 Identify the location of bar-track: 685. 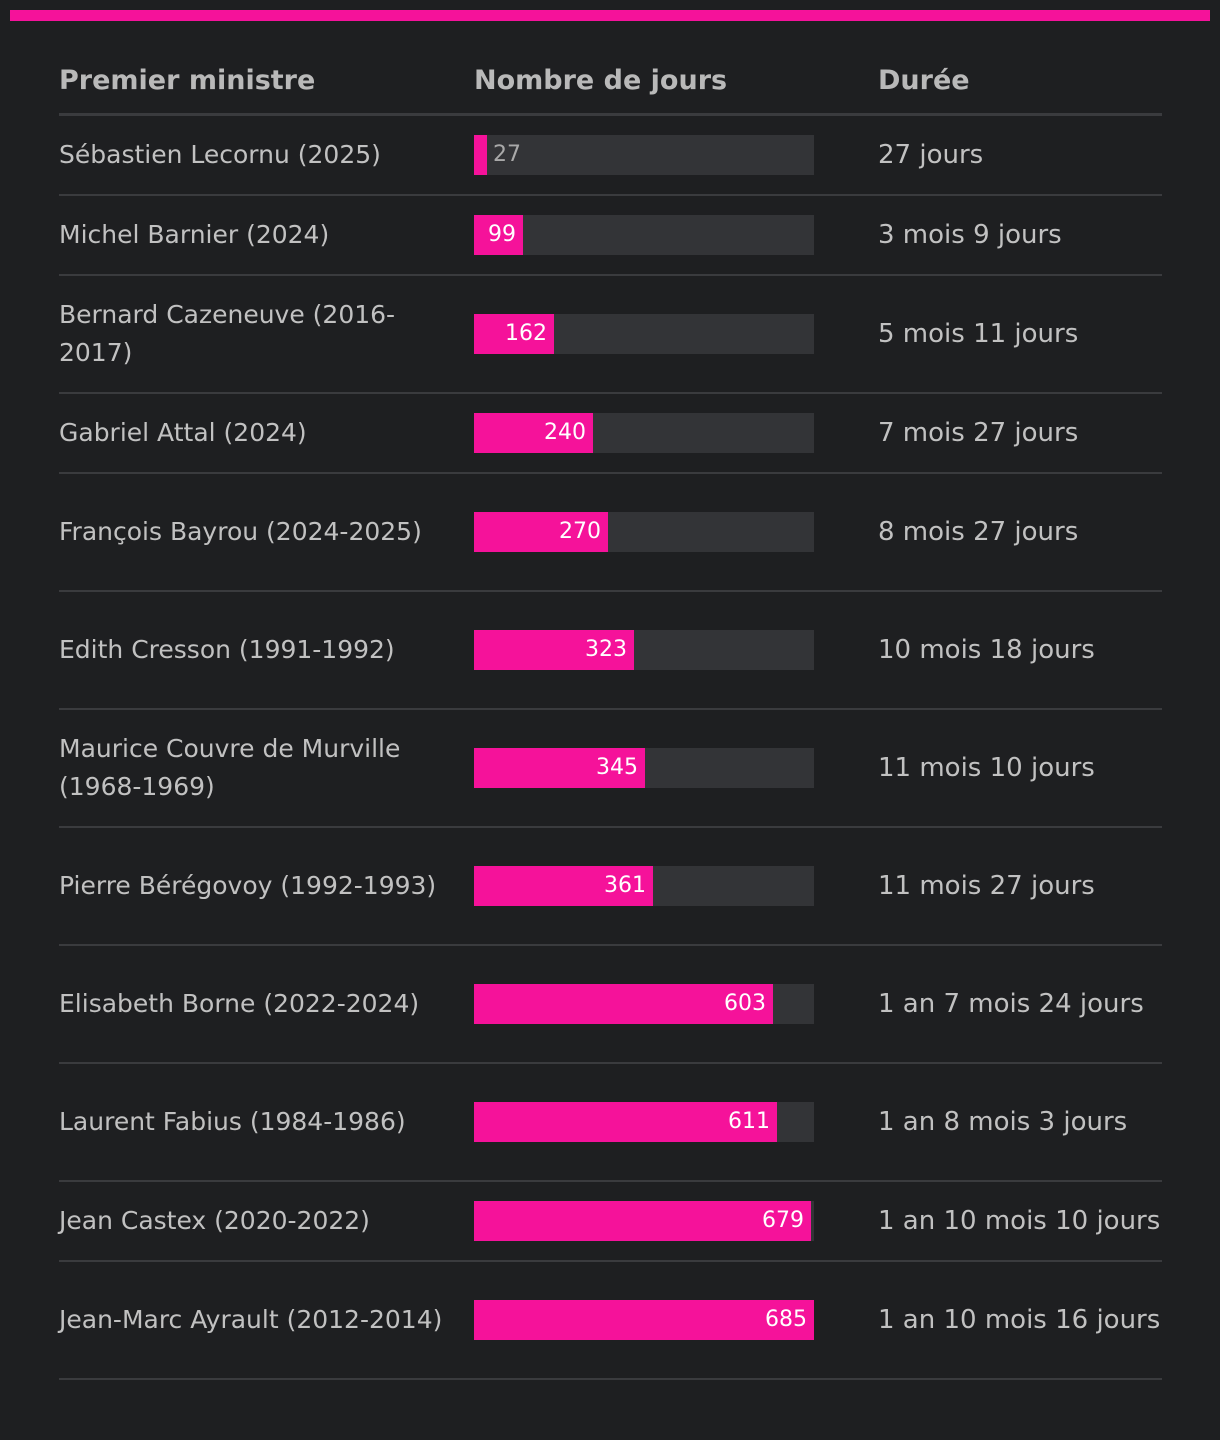
(644, 1320).